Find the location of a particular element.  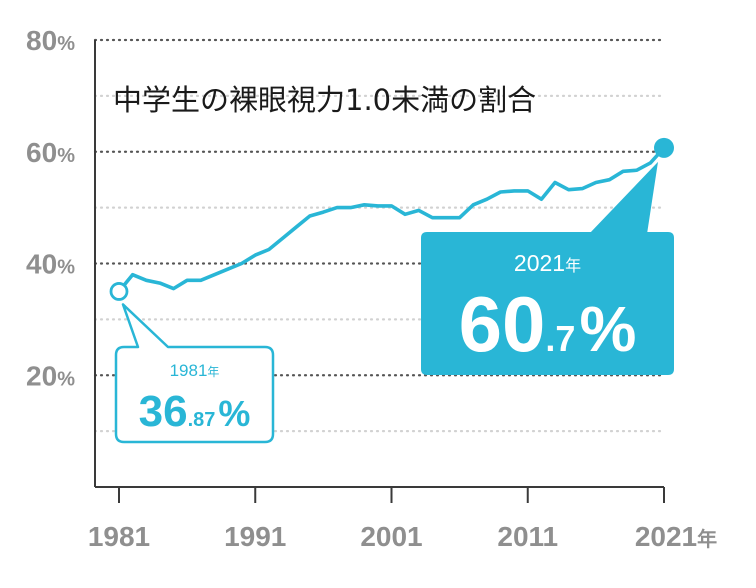

y-tick-label: 80% is located at coordinates (50, 40).